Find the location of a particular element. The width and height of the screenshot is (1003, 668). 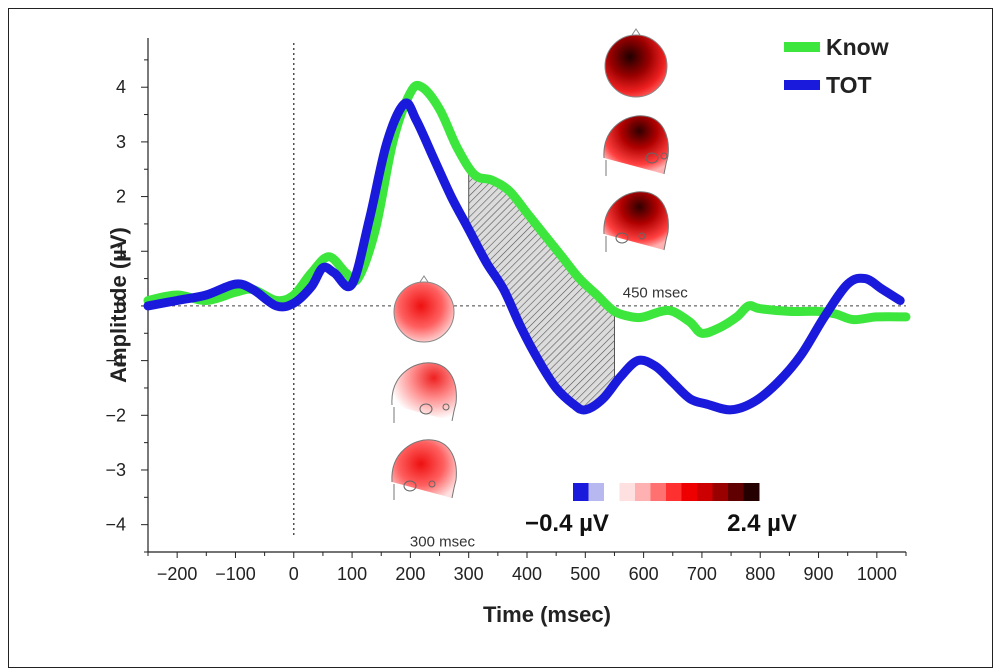

y-tick-label: 4 is located at coordinates (121, 87).